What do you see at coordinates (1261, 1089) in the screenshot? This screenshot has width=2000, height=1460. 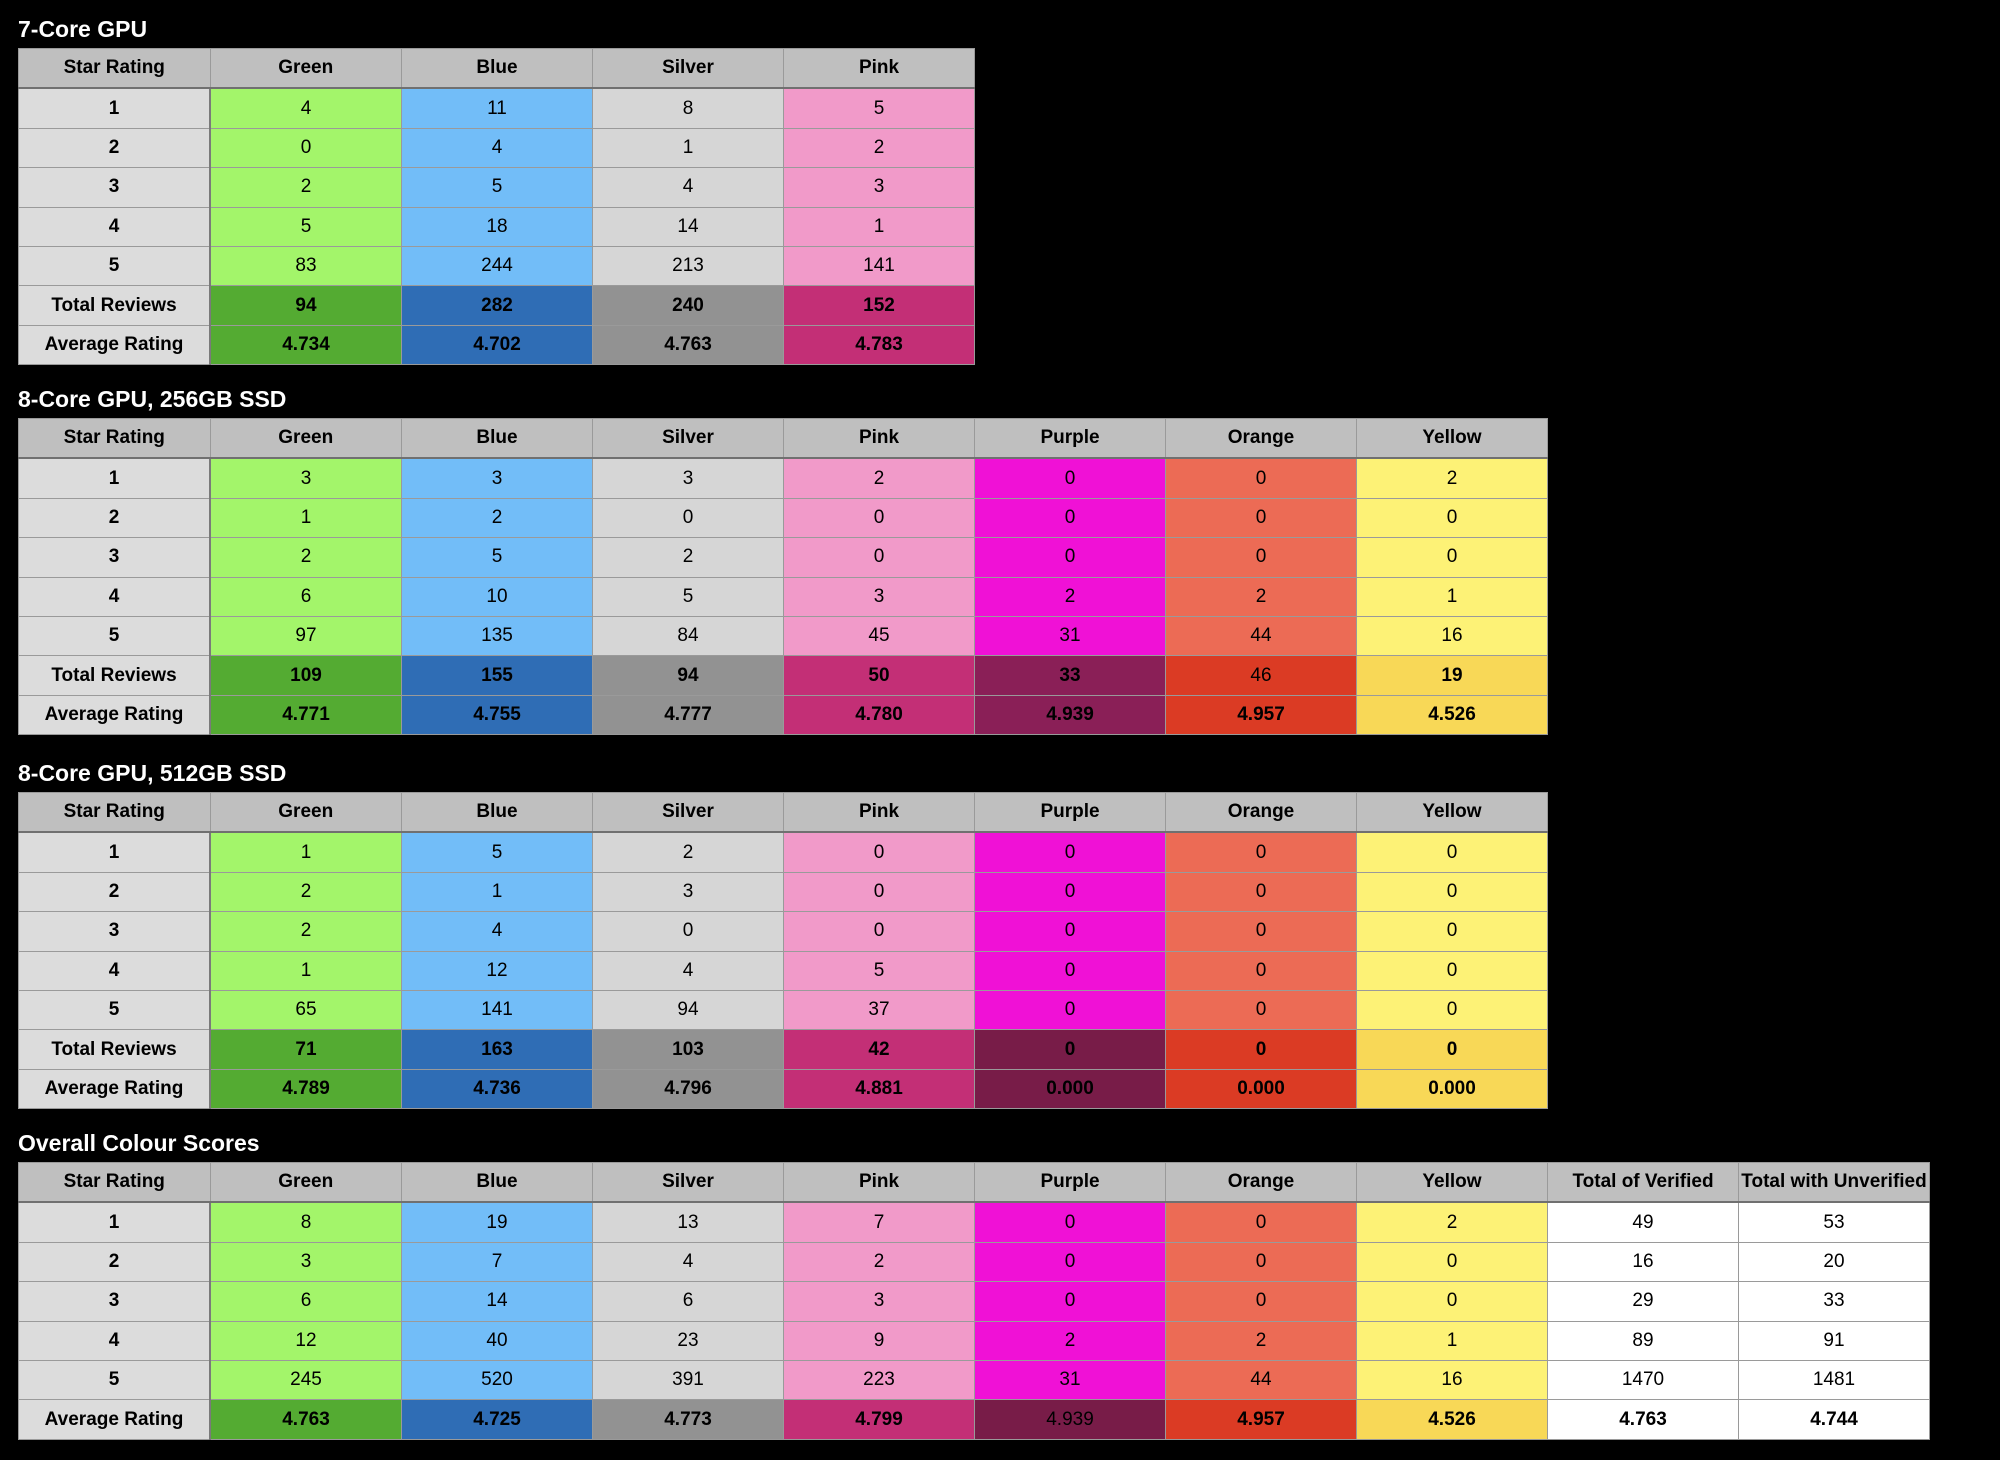 I see `summary-cell: 0.000` at bounding box center [1261, 1089].